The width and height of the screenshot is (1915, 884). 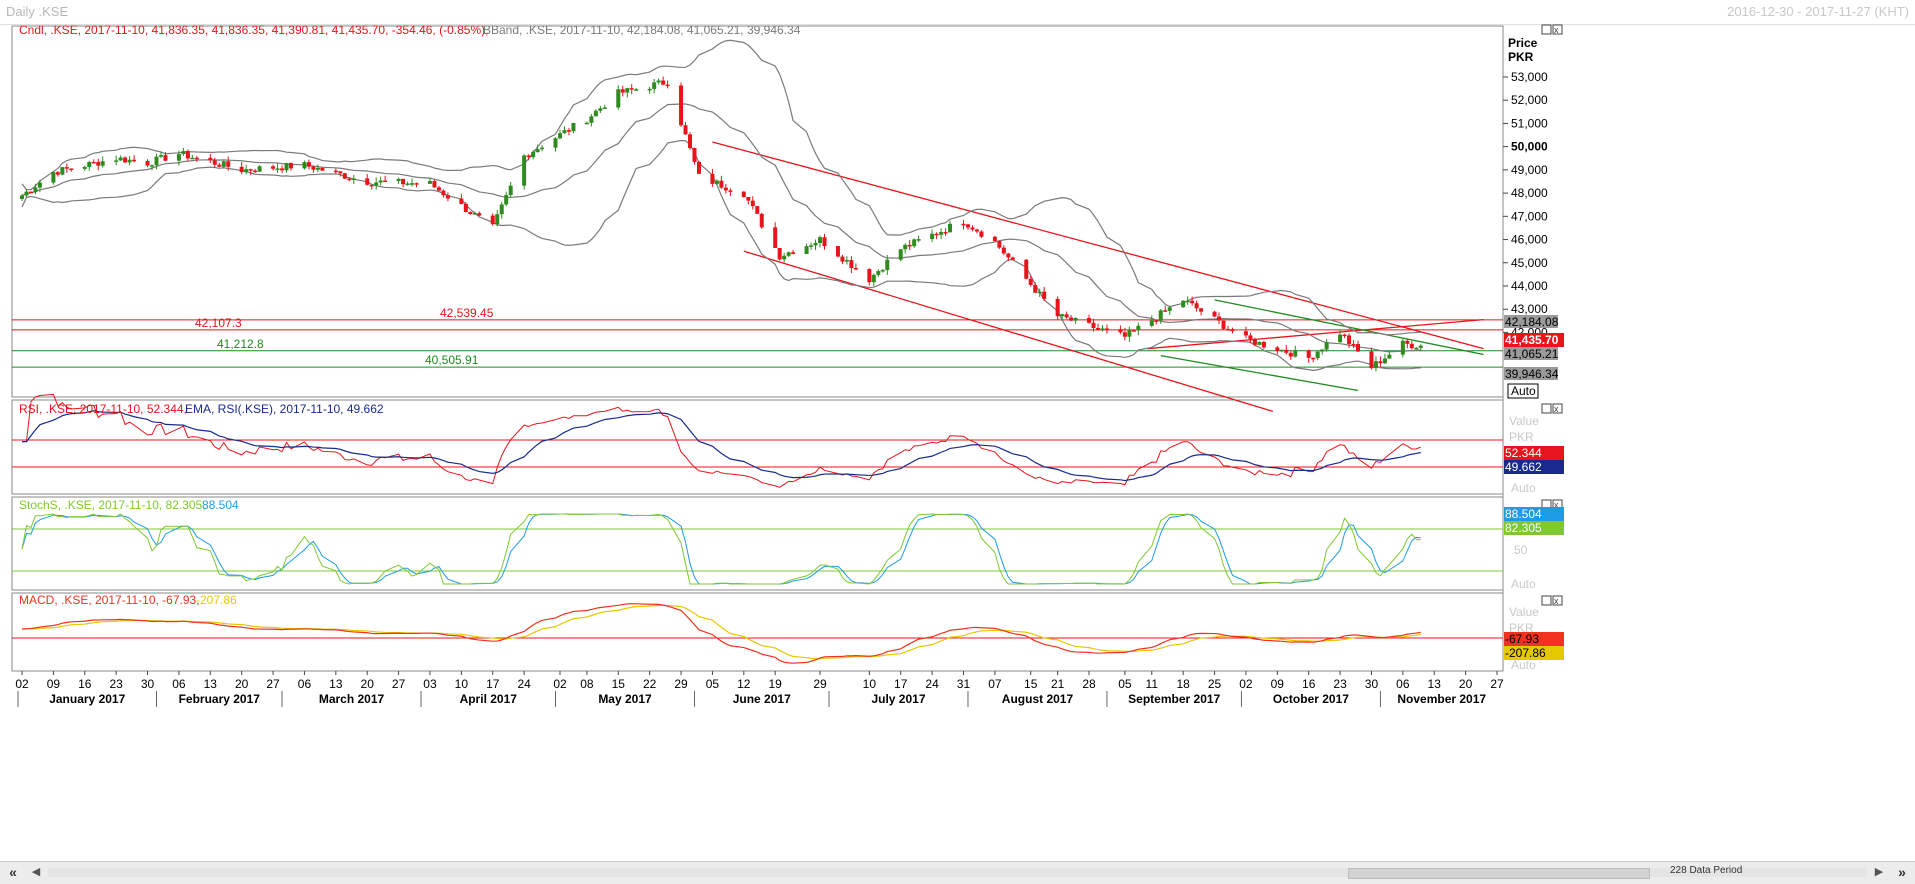 What do you see at coordinates (957, 12) in the screenshot?
I see `window-titlebar: Daily .KSE 2016-12-30 - 2017-11-27 (KHT)` at bounding box center [957, 12].